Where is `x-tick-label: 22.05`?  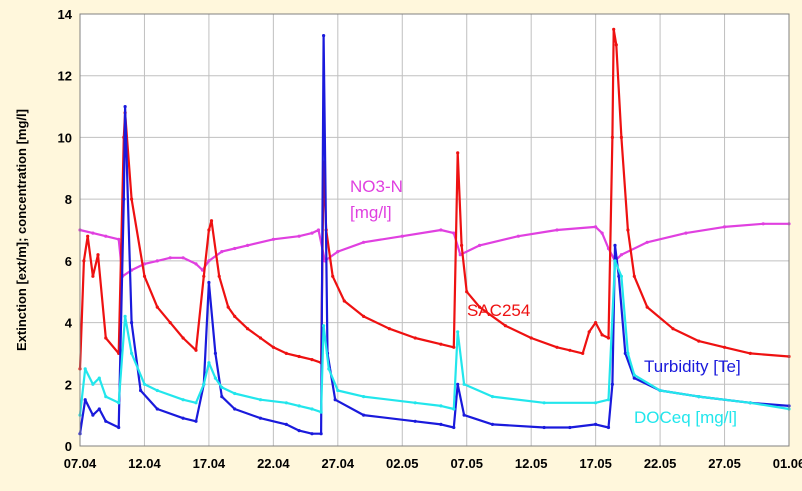
x-tick-label: 22.05 is located at coordinates (660, 463).